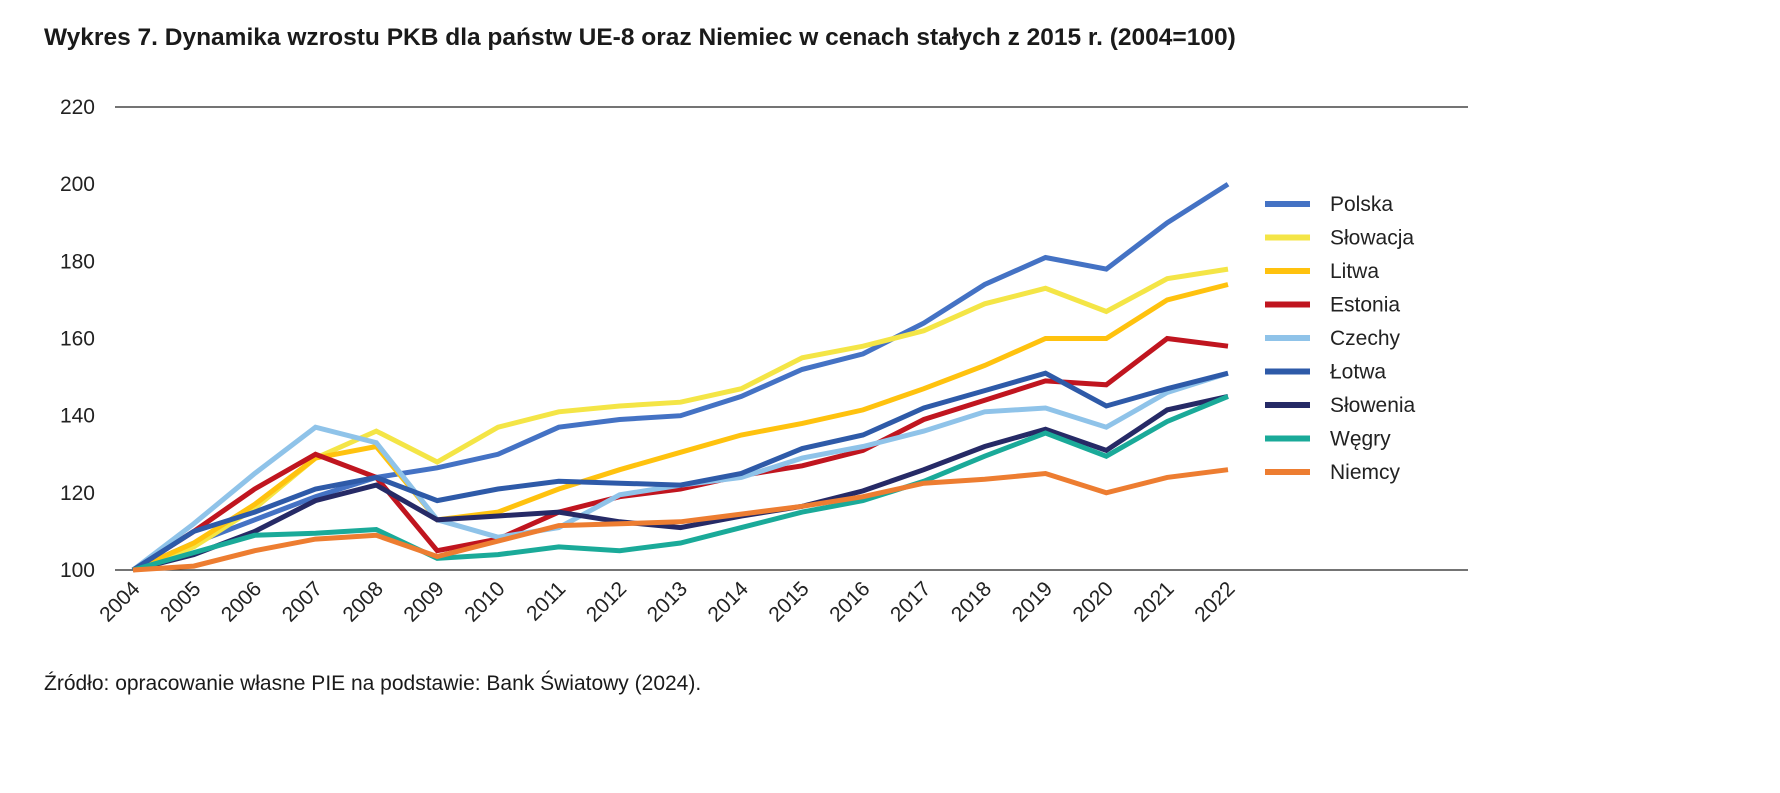  I want to click on legend-label: Niemcy, so click(1365, 472).